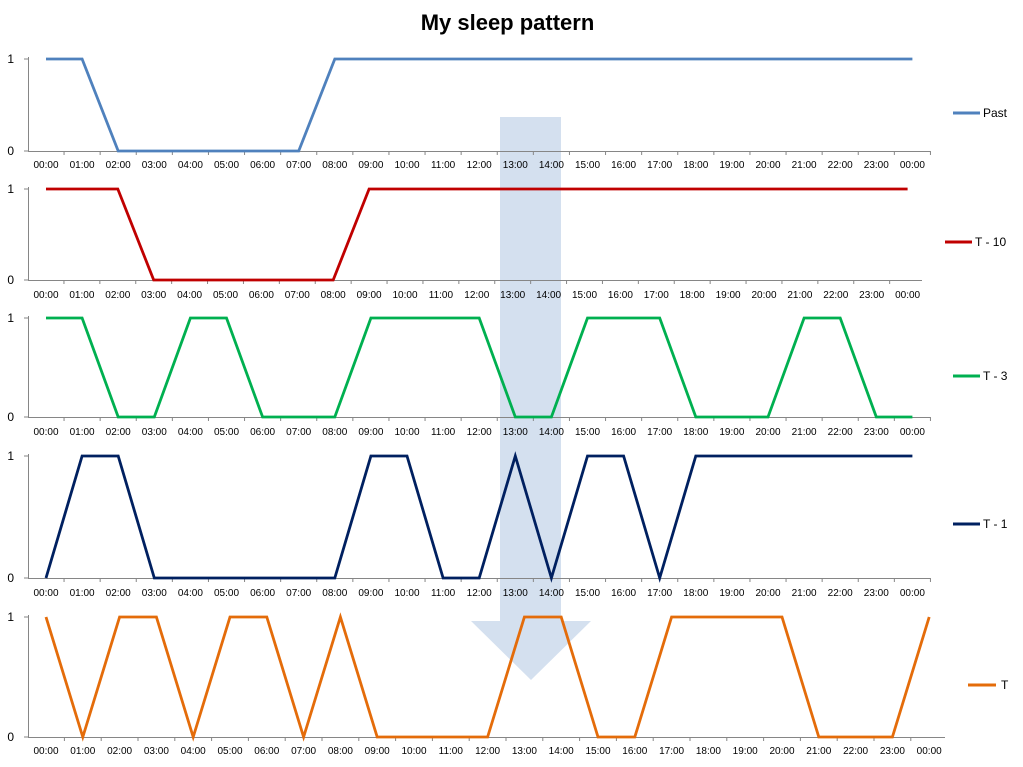 Image resolution: width=1023 pixels, height=767 pixels. What do you see at coordinates (507, 22) in the screenshot?
I see `chart-title: My sleep pattern` at bounding box center [507, 22].